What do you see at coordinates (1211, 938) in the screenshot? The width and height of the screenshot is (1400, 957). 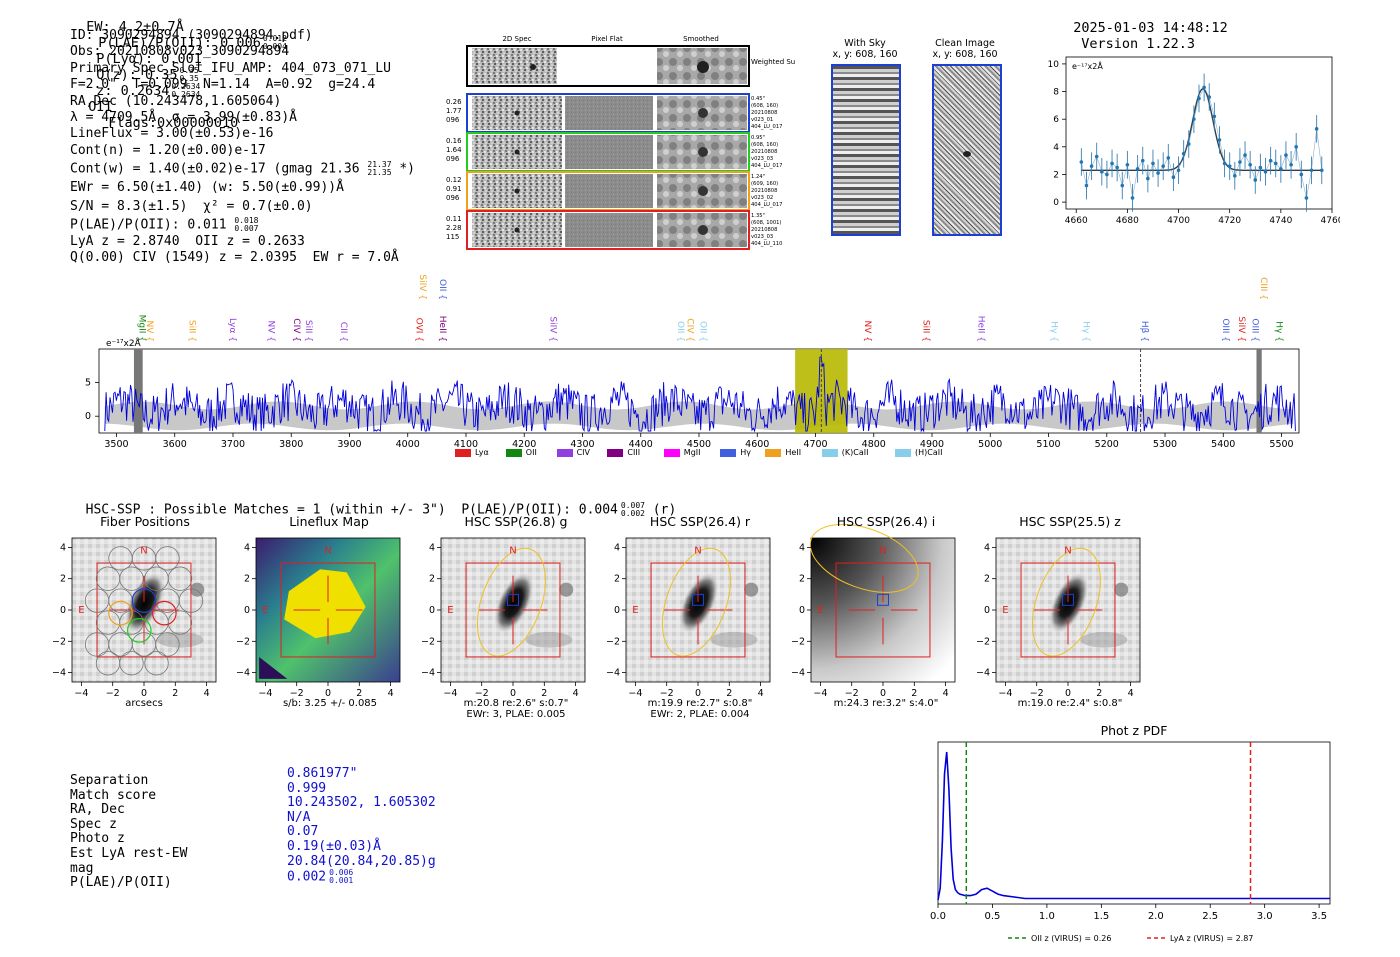 I see `photz-legend-lya: LyA z (VIRUS) = 2.87` at bounding box center [1211, 938].